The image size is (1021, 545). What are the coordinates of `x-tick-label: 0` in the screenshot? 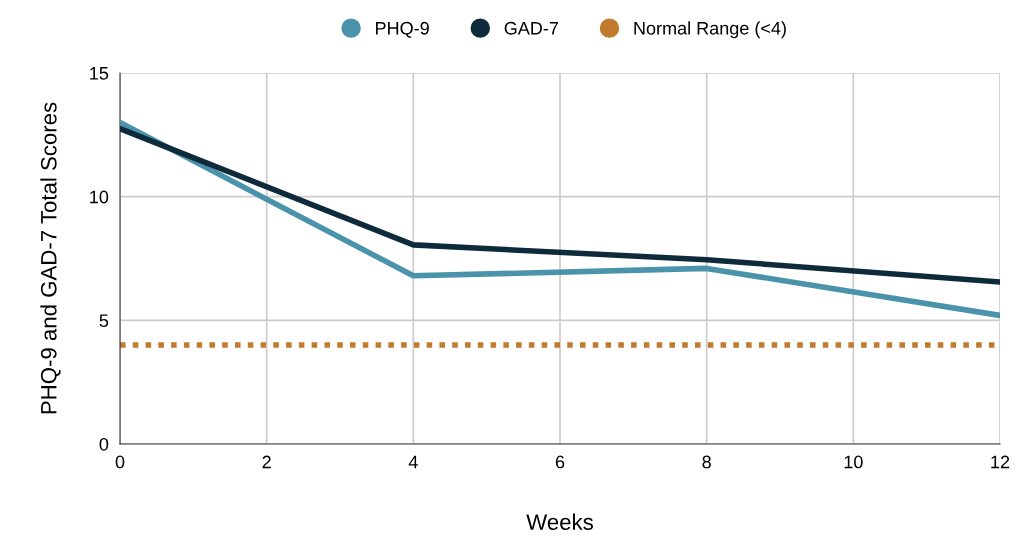 It's located at (120, 462).